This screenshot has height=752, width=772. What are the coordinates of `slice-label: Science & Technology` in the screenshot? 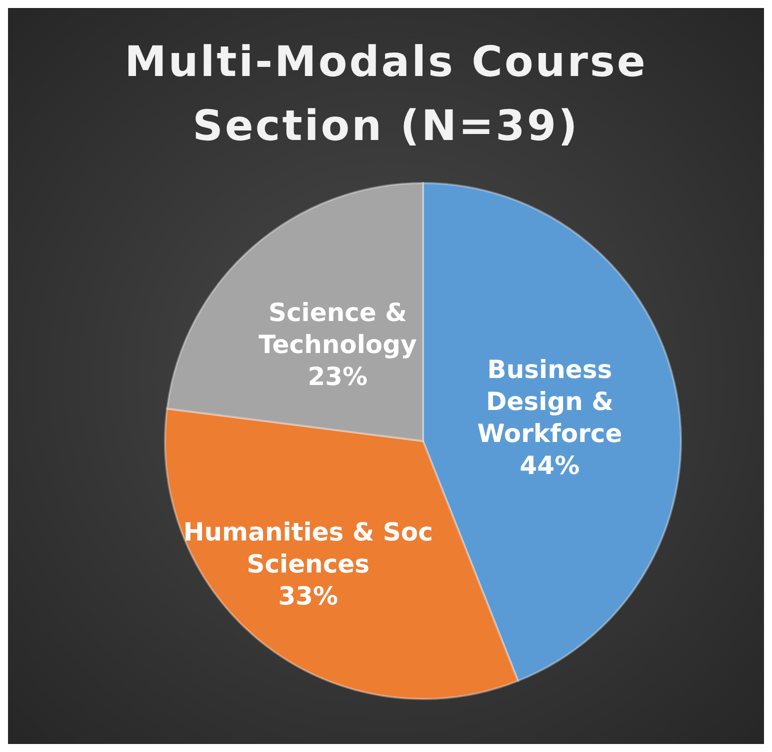 It's located at (337, 328).